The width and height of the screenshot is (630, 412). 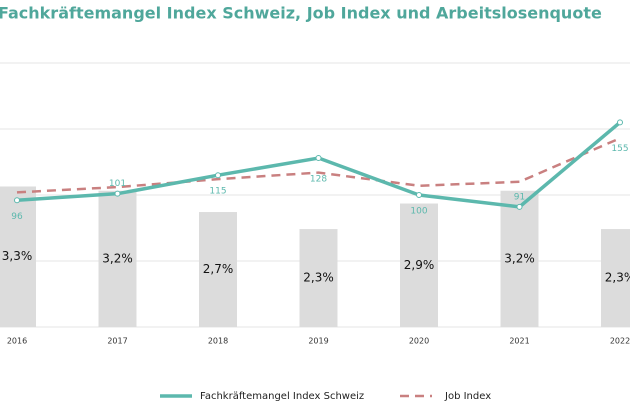 What do you see at coordinates (519, 197) in the screenshot?
I see `data-label: 91` at bounding box center [519, 197].